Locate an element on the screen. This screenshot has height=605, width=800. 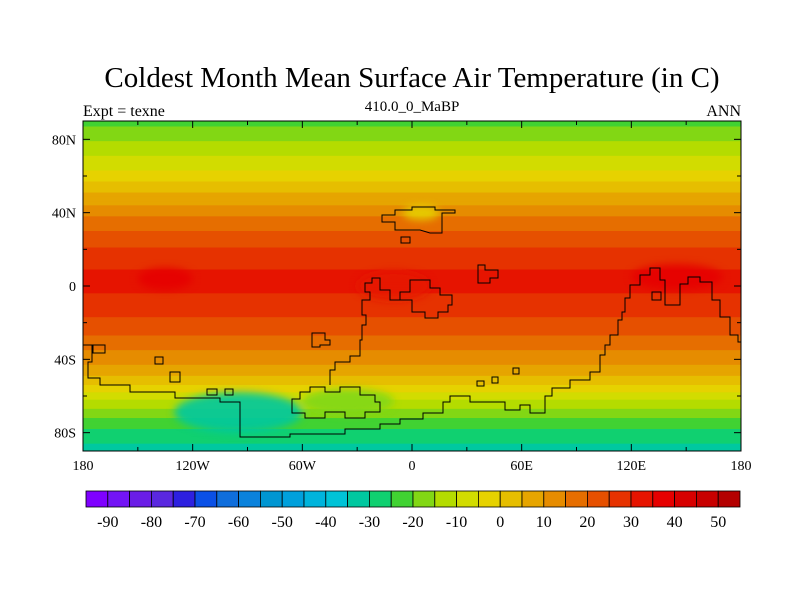
y-tick-label: 40S is located at coordinates (65, 360).